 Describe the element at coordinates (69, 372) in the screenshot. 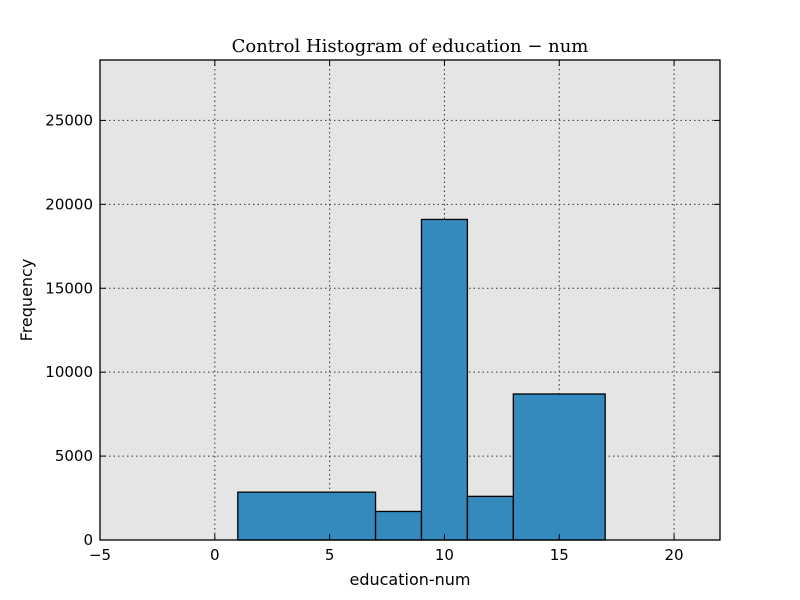

I see `y-tick-label: 10000` at that location.